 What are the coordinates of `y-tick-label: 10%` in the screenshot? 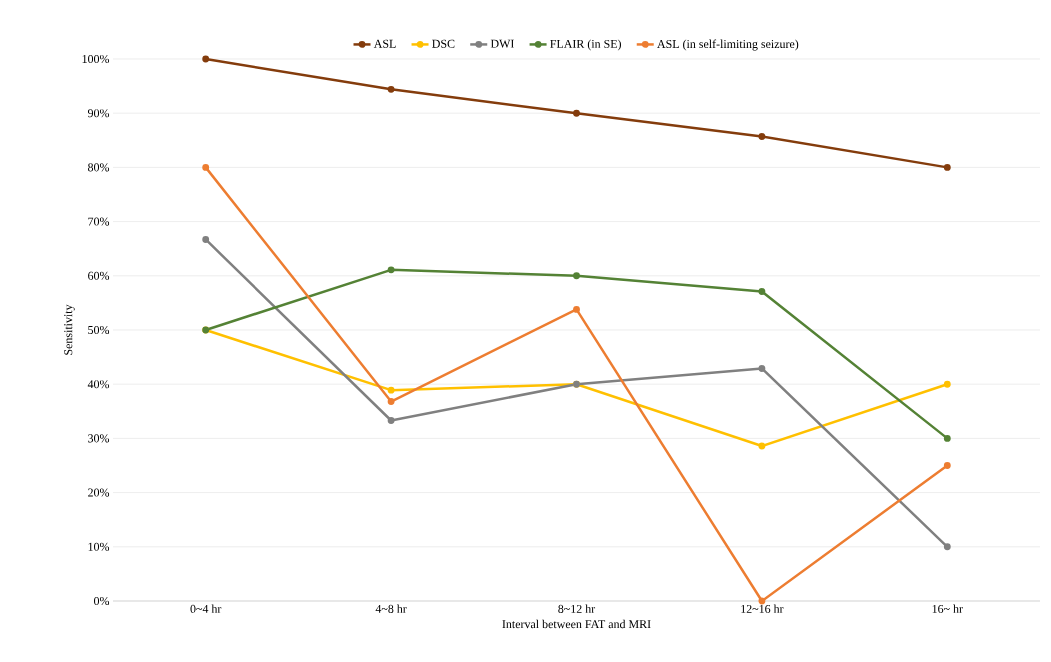 It's located at (99, 546).